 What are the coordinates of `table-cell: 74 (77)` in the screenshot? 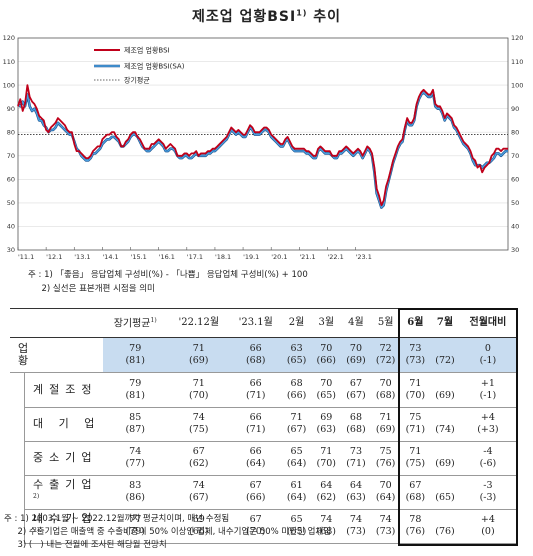 It's located at (135, 458).